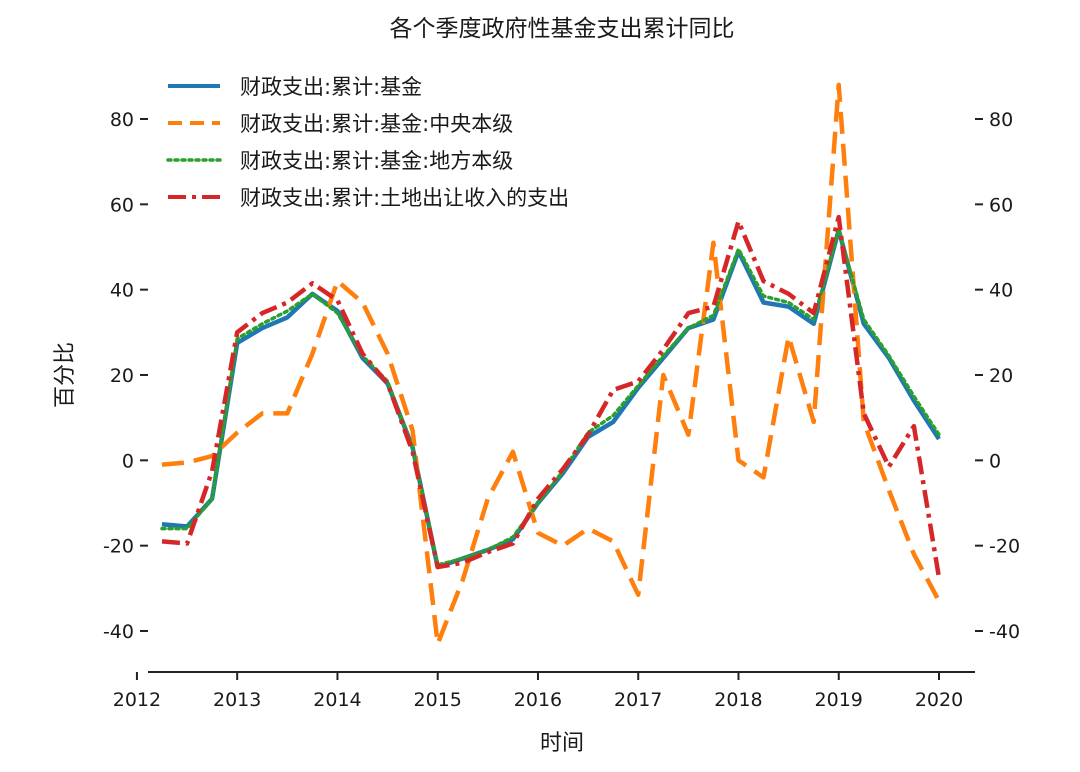  I want to click on y-tick-label-right: 60, so click(1001, 205).